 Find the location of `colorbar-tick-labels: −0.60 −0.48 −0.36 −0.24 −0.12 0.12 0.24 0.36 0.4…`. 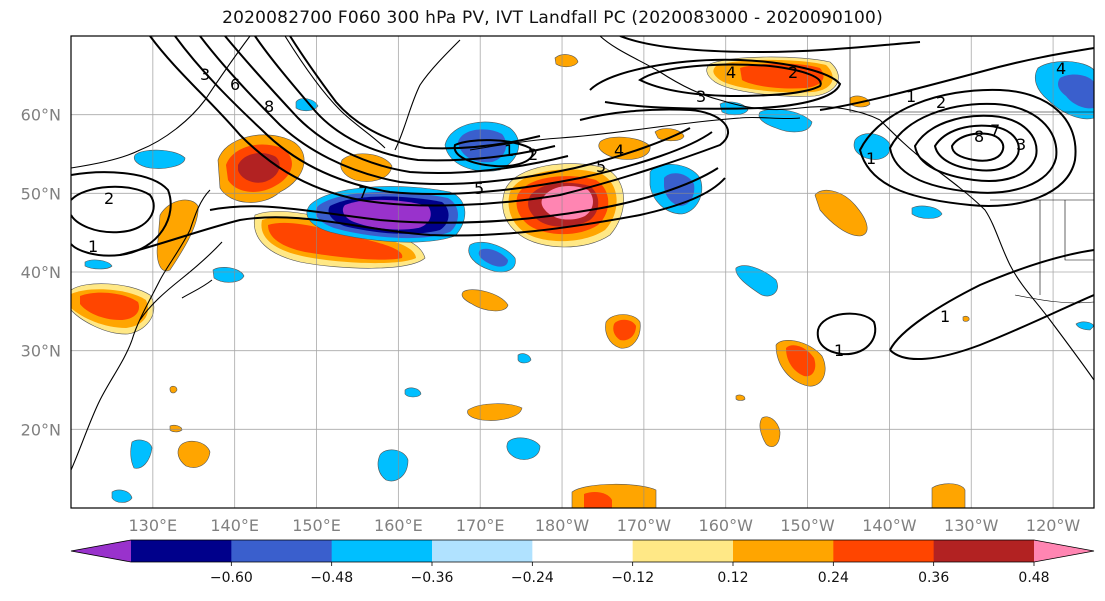

colorbar-tick-labels: −0.60 −0.48 −0.36 −0.24 −0.12 0.12 0.24 0.36 0.4… is located at coordinates (630, 574).